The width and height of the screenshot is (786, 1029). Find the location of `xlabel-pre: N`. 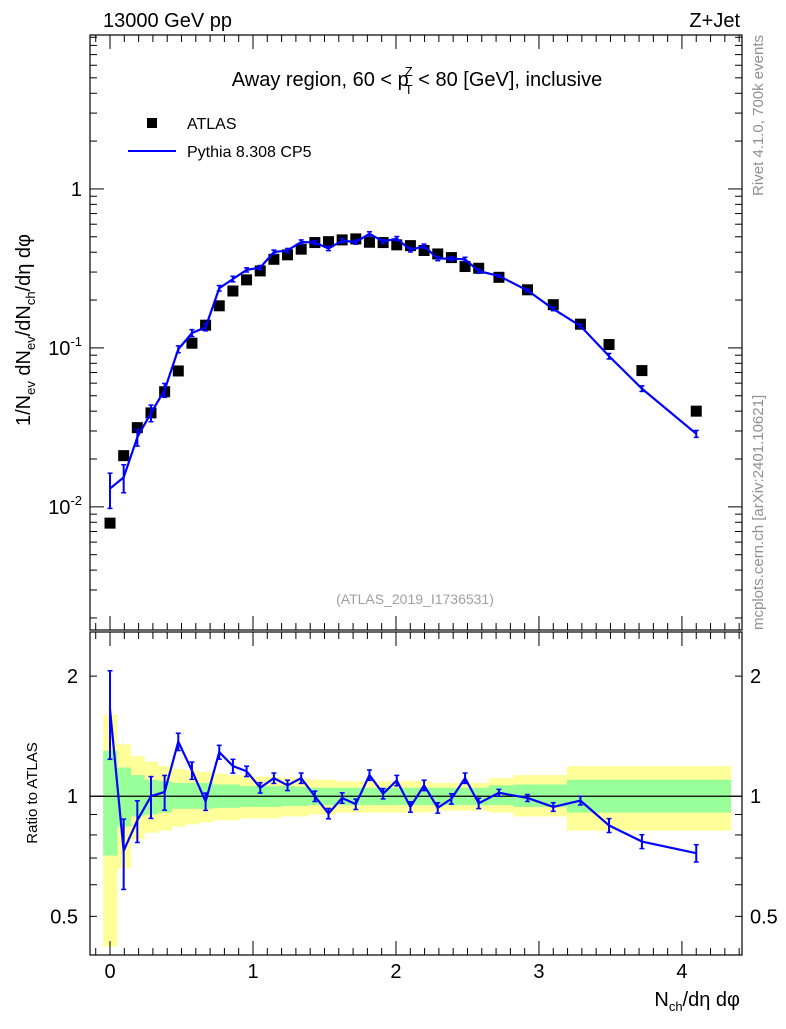

xlabel-pre: N is located at coordinates (661, 1000).